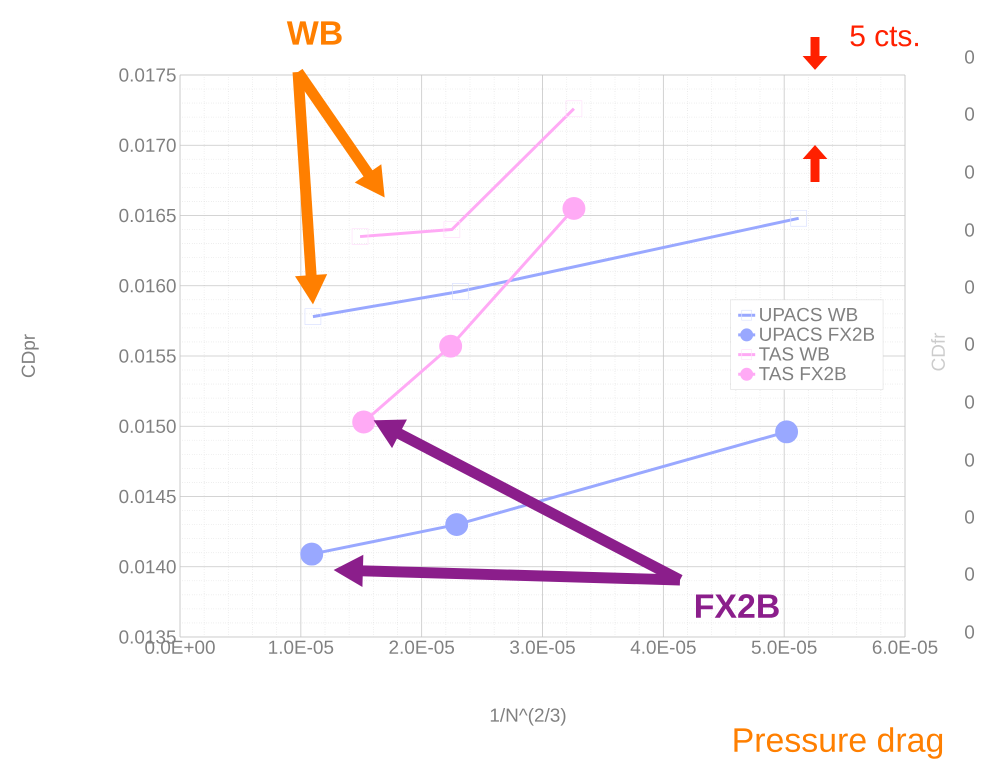  Describe the element at coordinates (905, 647) in the screenshot. I see `x-tick-label: 6.0E-05` at that location.